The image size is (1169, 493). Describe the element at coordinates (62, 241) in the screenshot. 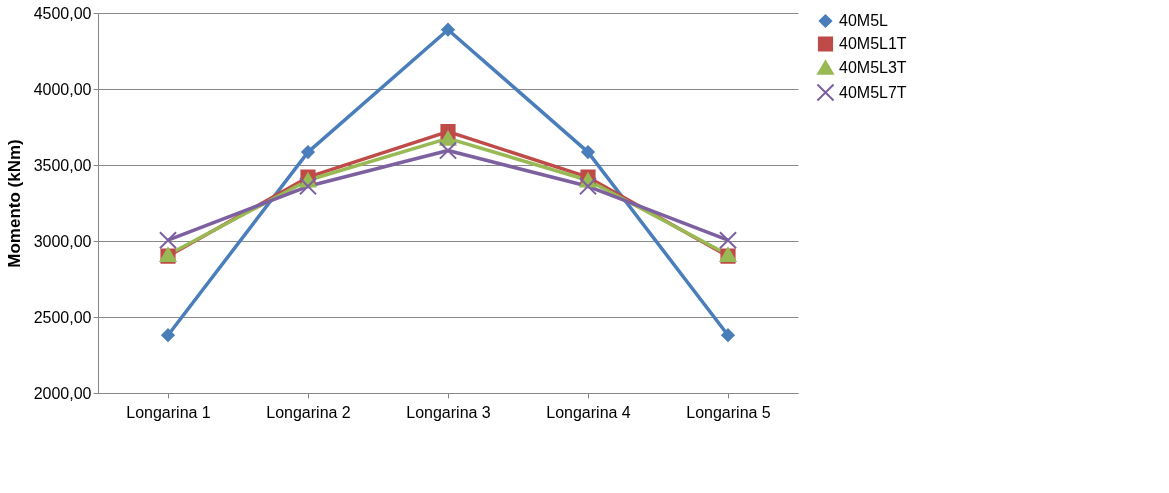

I see `y-tick-label: 3000,00` at that location.